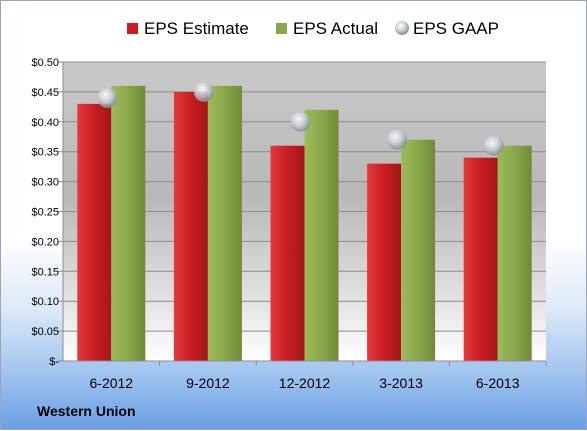 This screenshot has height=431, width=587. I want to click on y-tick-label: $0.15, so click(45, 272).